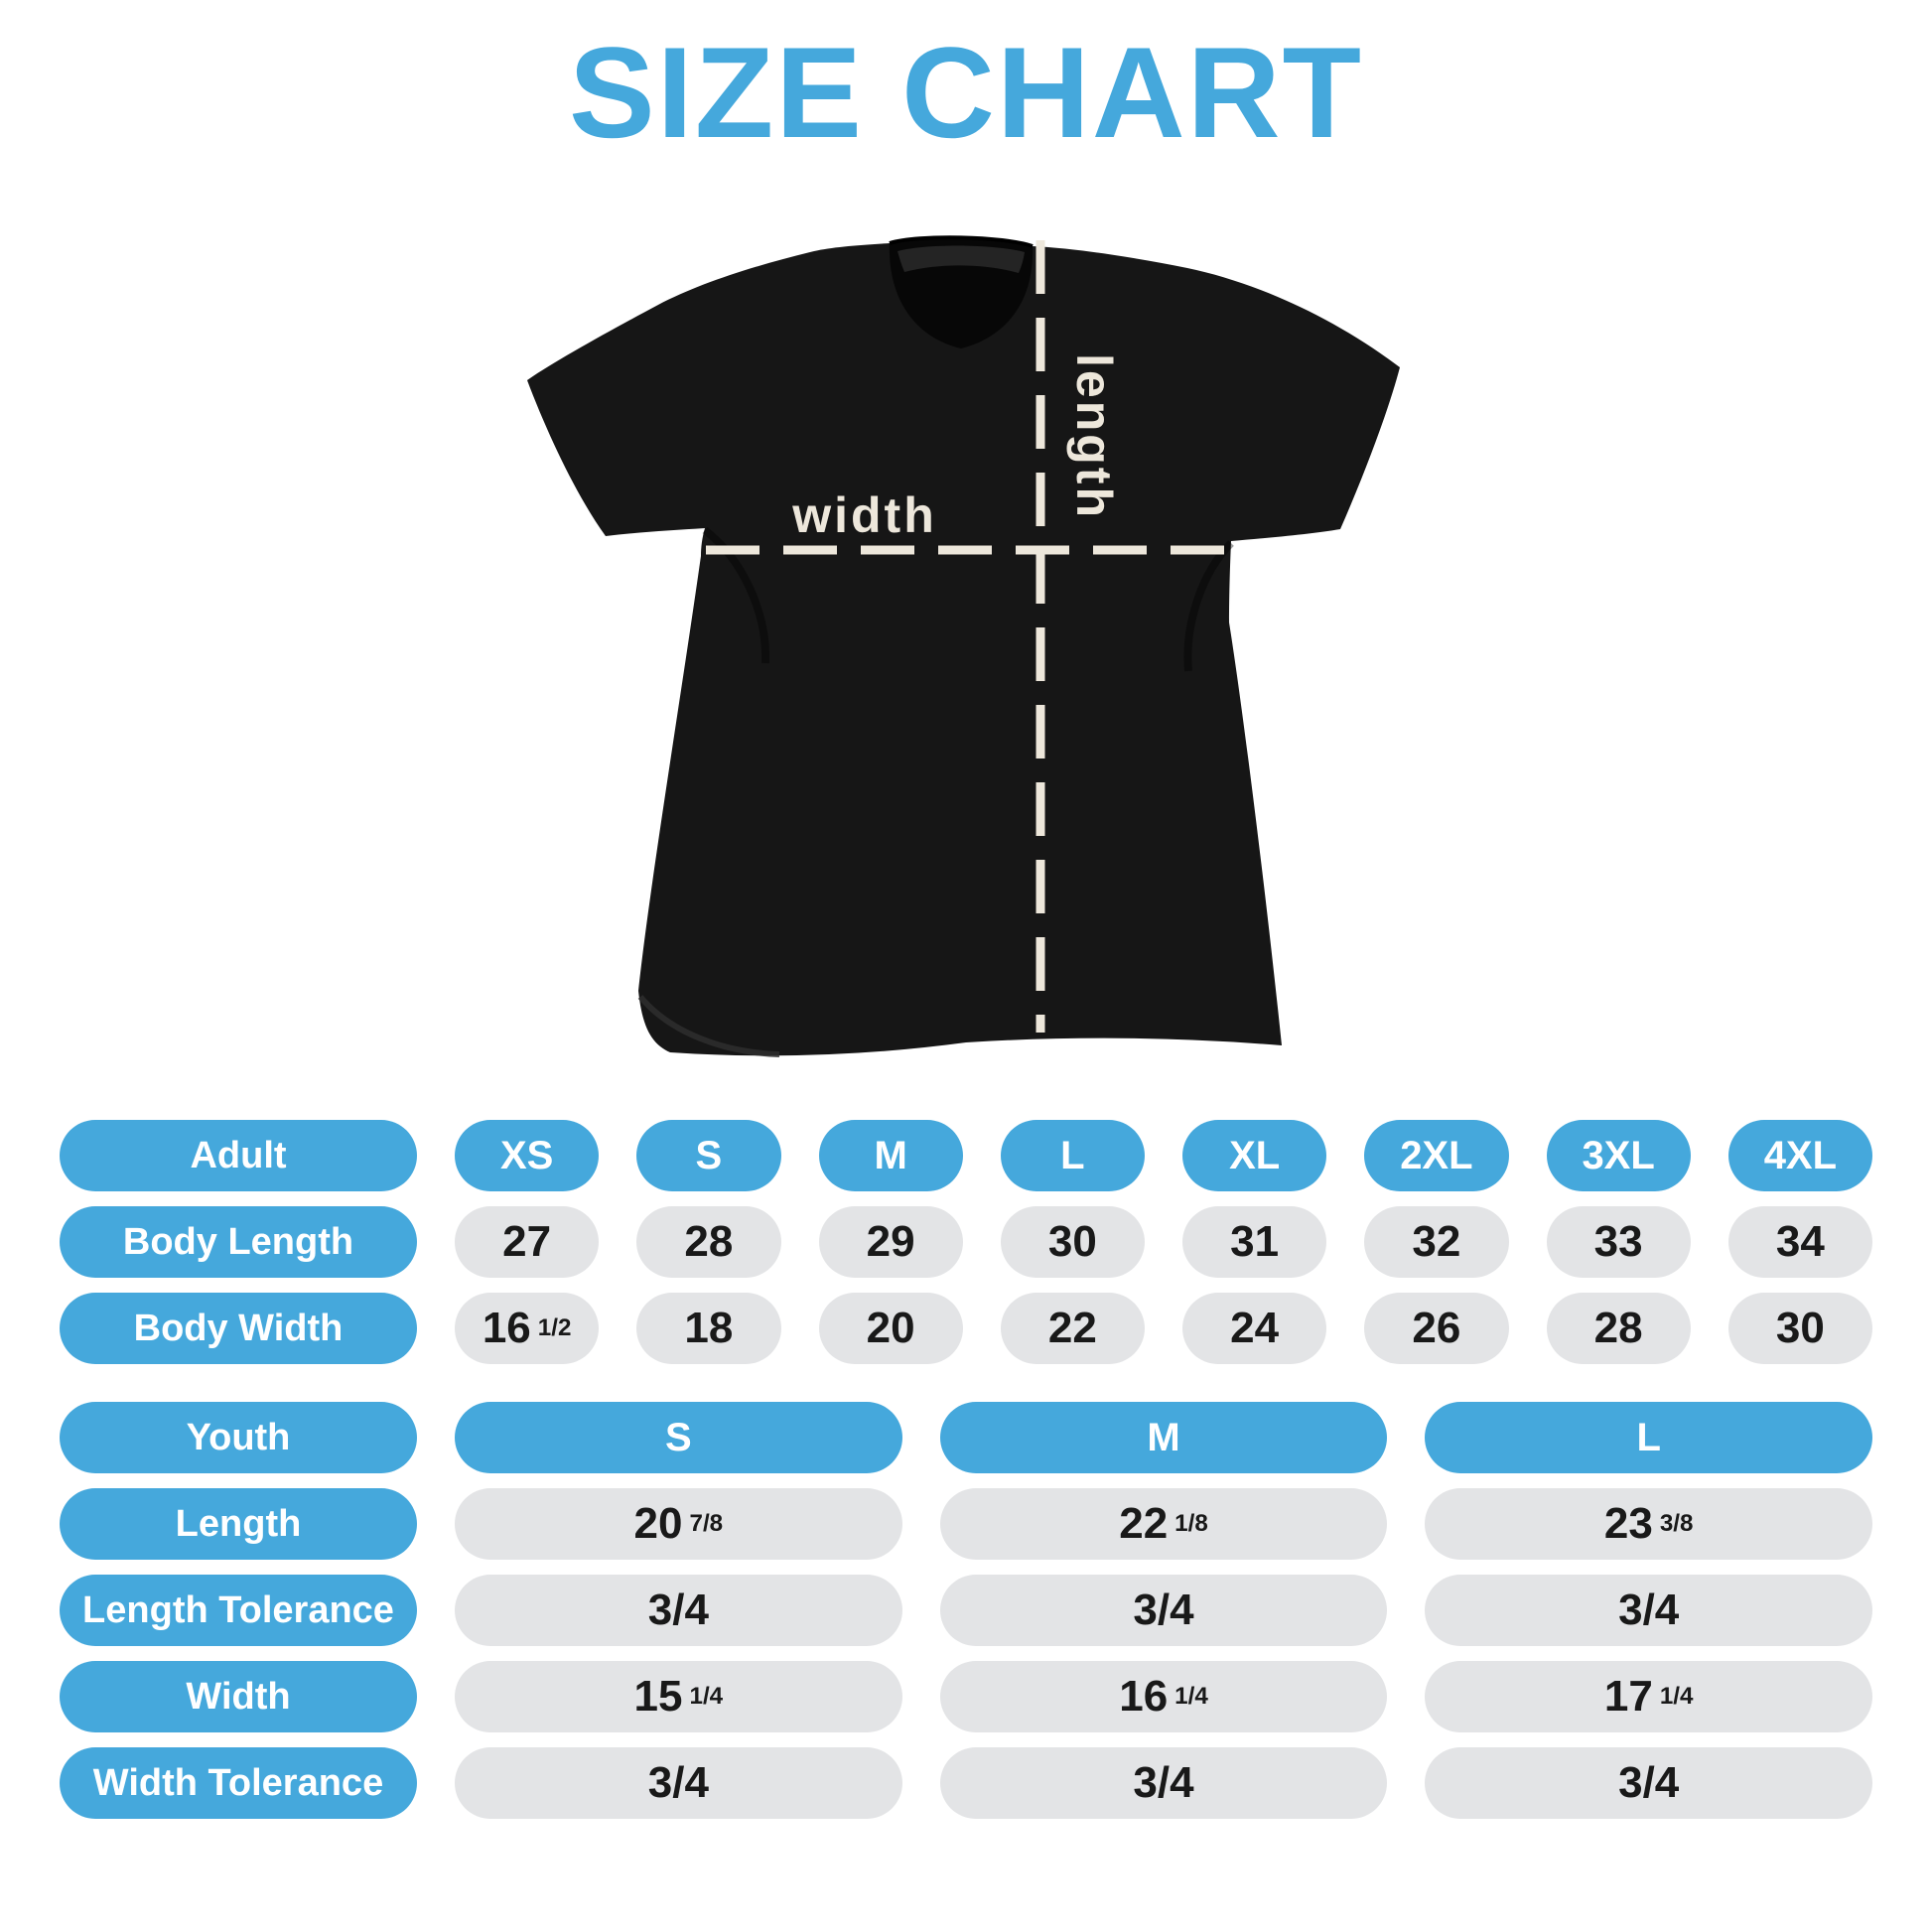  I want to click on value-cell: 26, so click(1436, 1329).